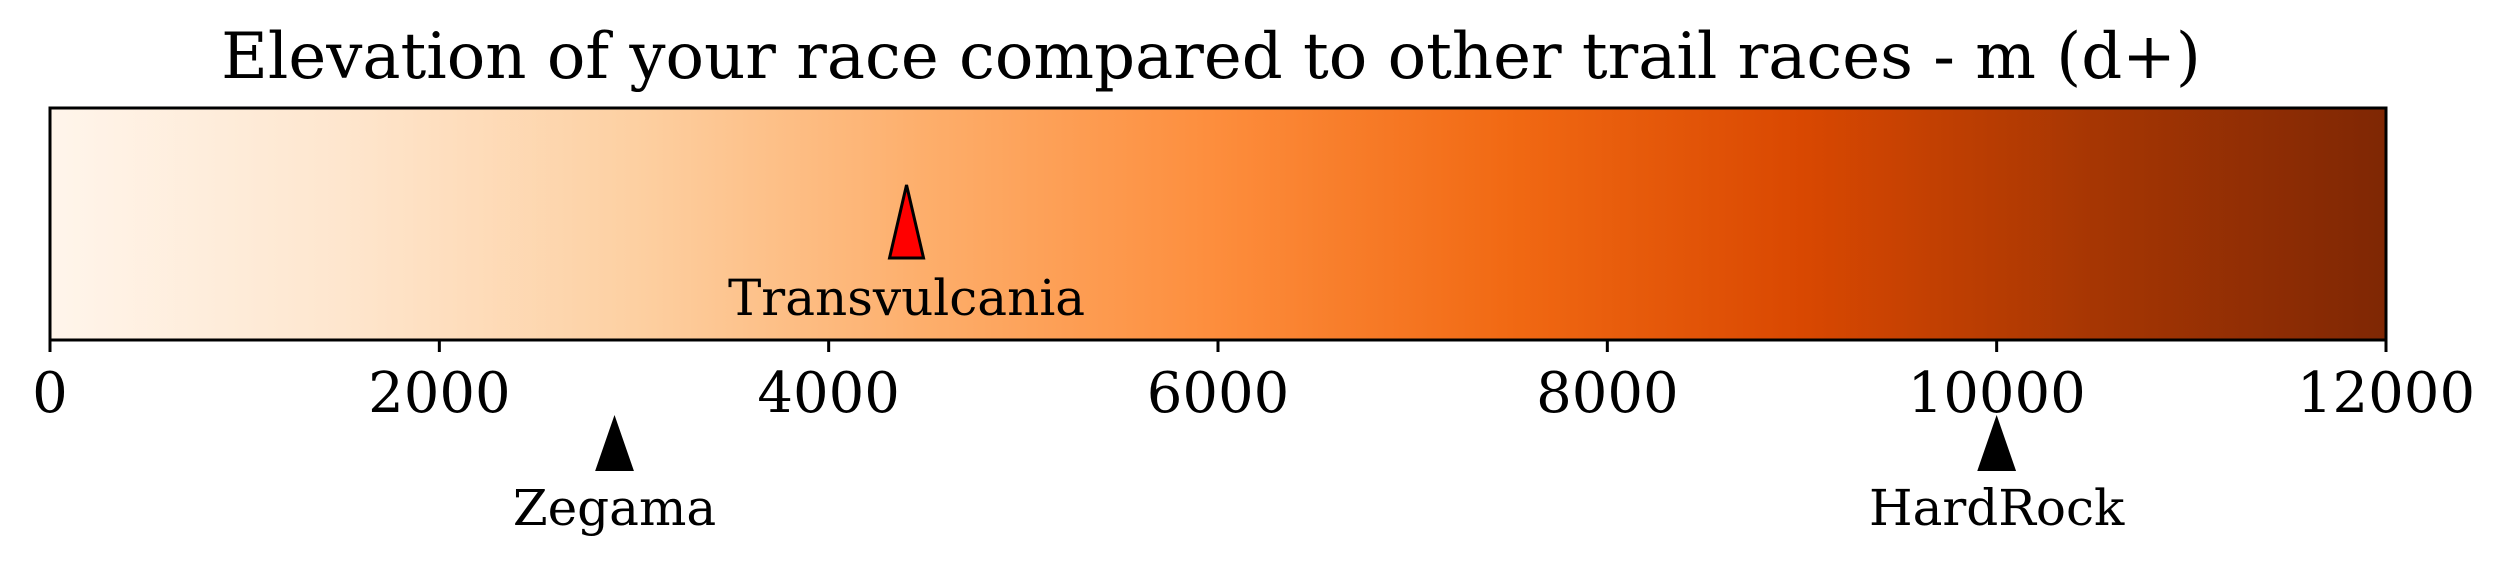  What do you see at coordinates (906, 298) in the screenshot?
I see `your-race-label: Transvulcania` at bounding box center [906, 298].